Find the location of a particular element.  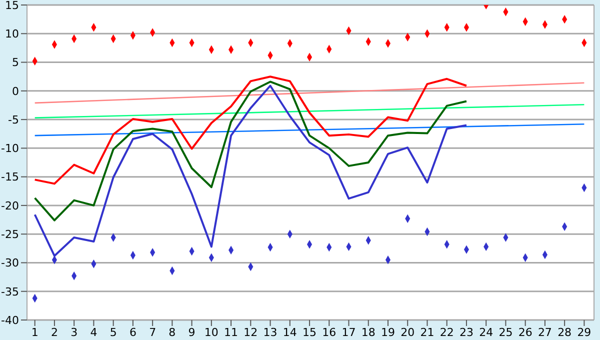

x-tick-label: 1 is located at coordinates (34, 332).